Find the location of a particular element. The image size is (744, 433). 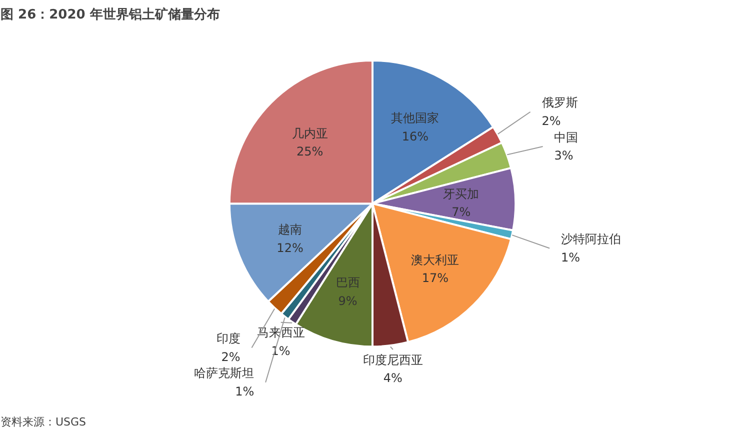

slice-label: 牙买加 is located at coordinates (461, 193).